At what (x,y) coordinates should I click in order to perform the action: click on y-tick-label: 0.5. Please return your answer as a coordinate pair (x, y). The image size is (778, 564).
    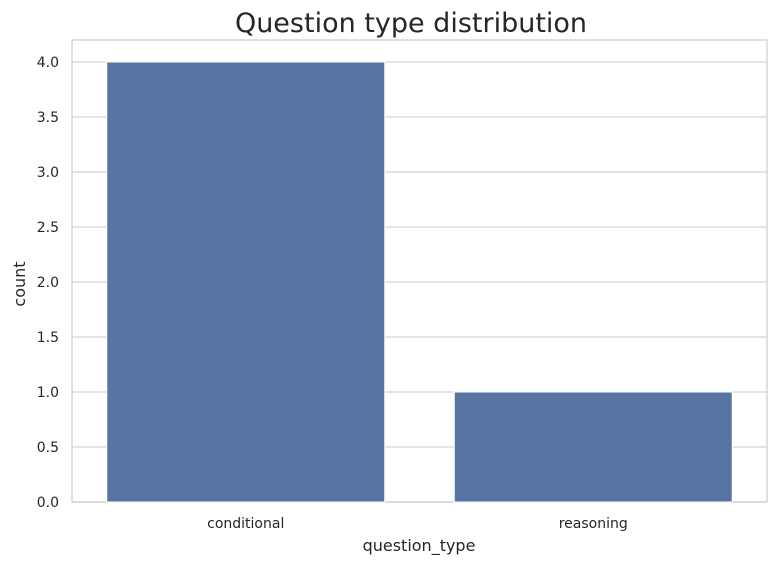
    Looking at the image, I should click on (48, 448).